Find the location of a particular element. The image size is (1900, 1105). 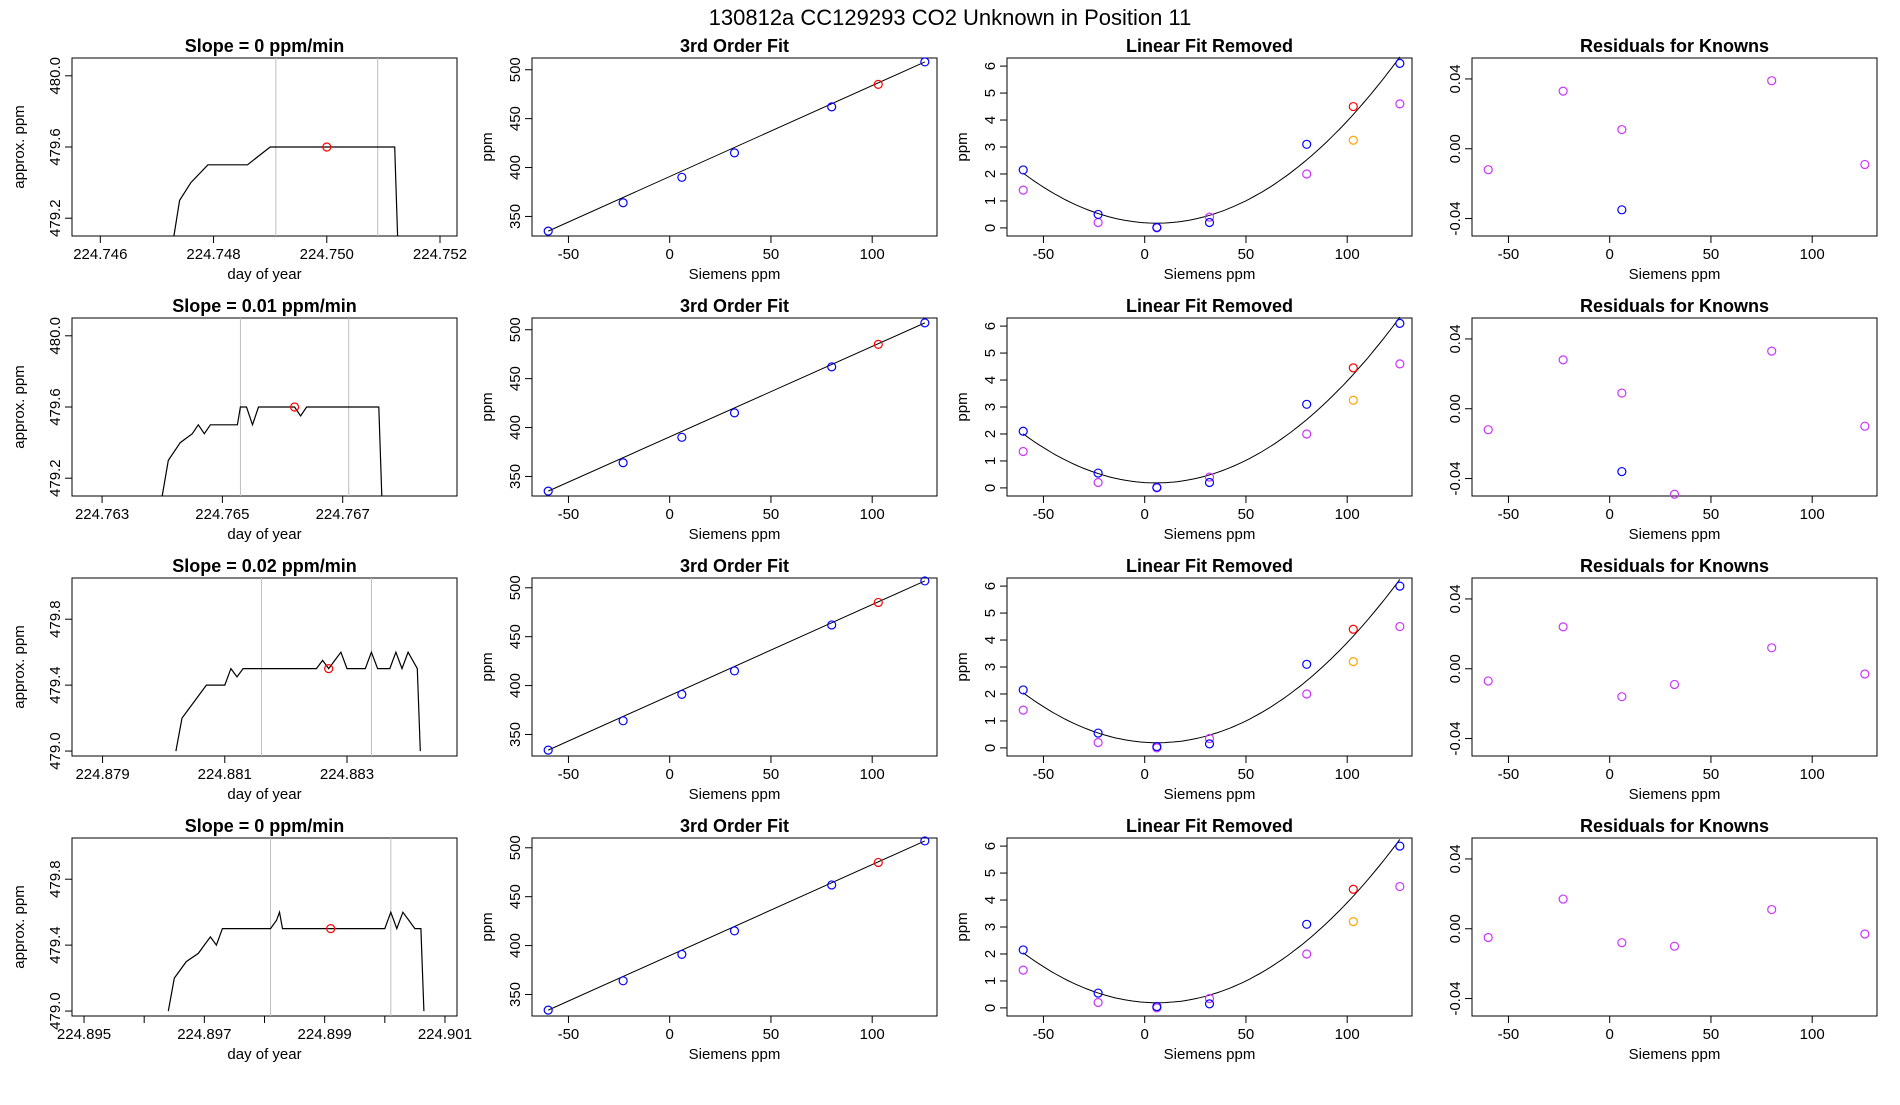

x-tick-label: 224.883 is located at coordinates (347, 774).